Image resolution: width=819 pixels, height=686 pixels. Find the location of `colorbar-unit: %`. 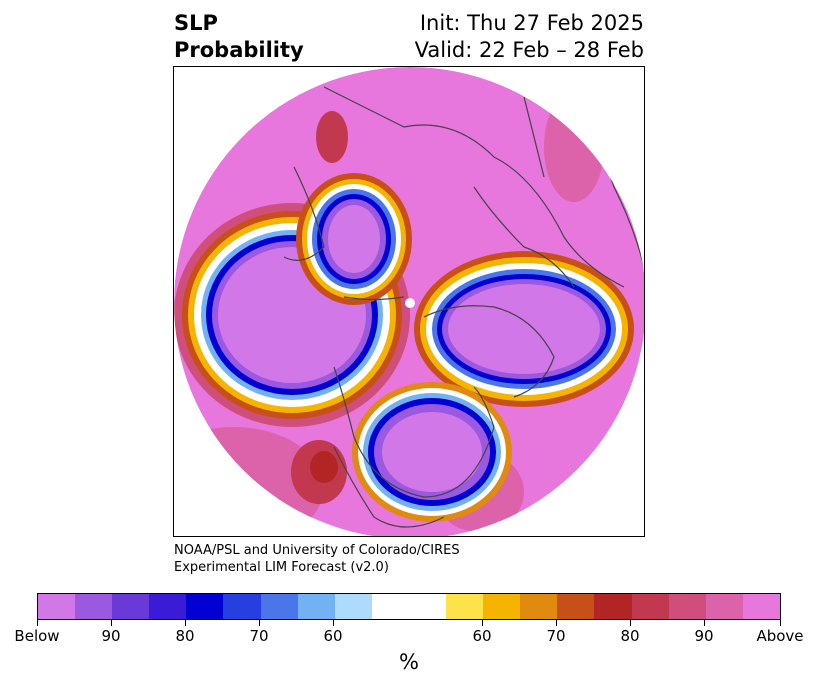

colorbar-unit: % is located at coordinates (409, 662).